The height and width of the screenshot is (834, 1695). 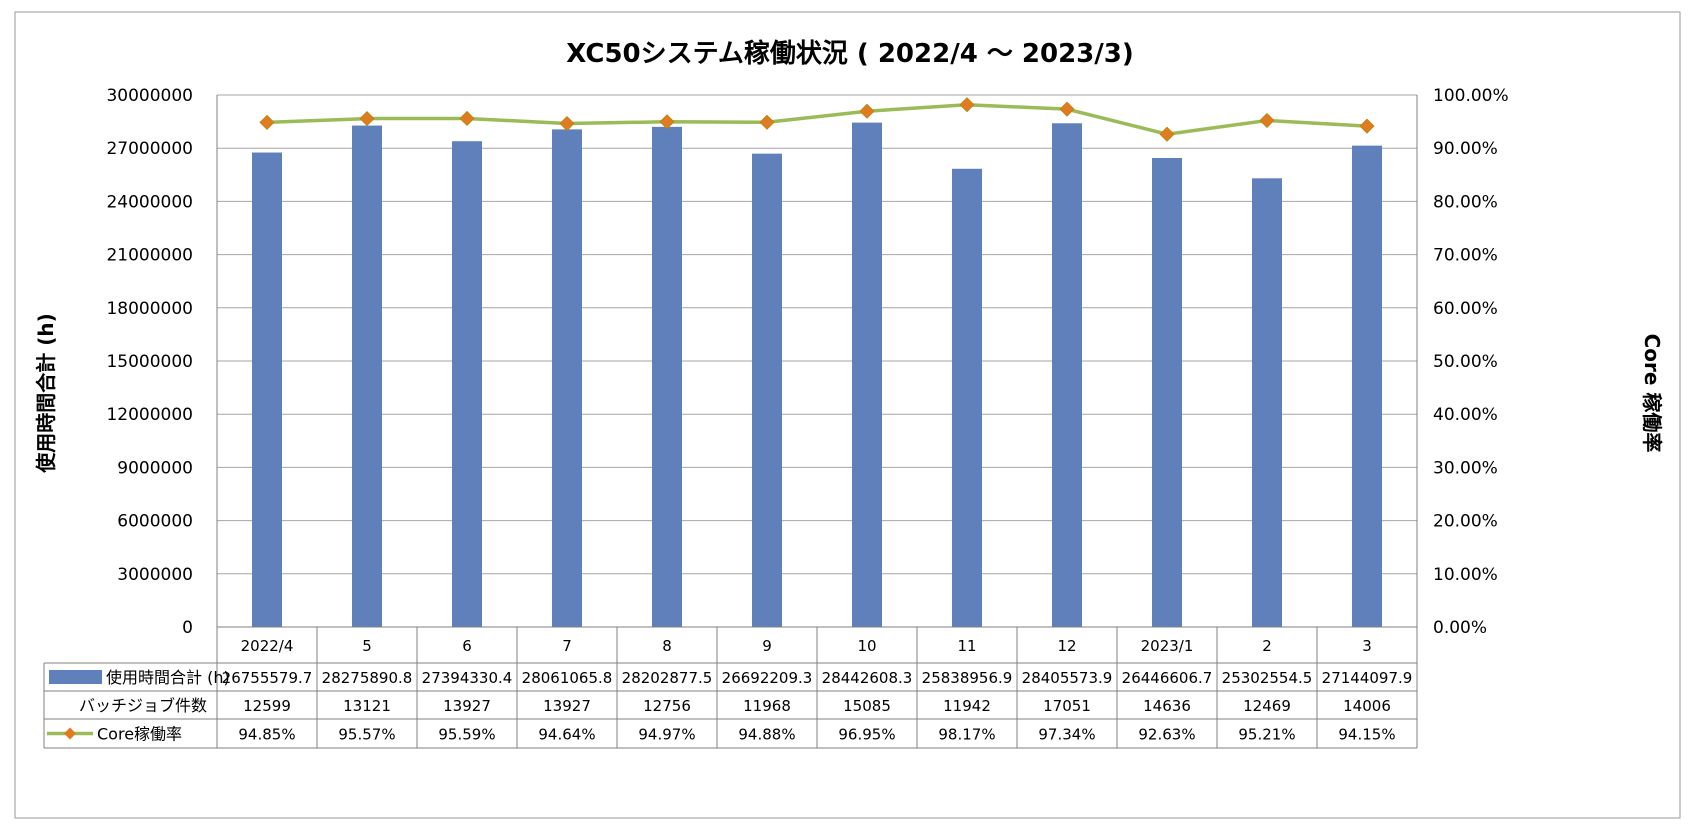 What do you see at coordinates (667, 678) in the screenshot?
I see `data-label: 28202877.5` at bounding box center [667, 678].